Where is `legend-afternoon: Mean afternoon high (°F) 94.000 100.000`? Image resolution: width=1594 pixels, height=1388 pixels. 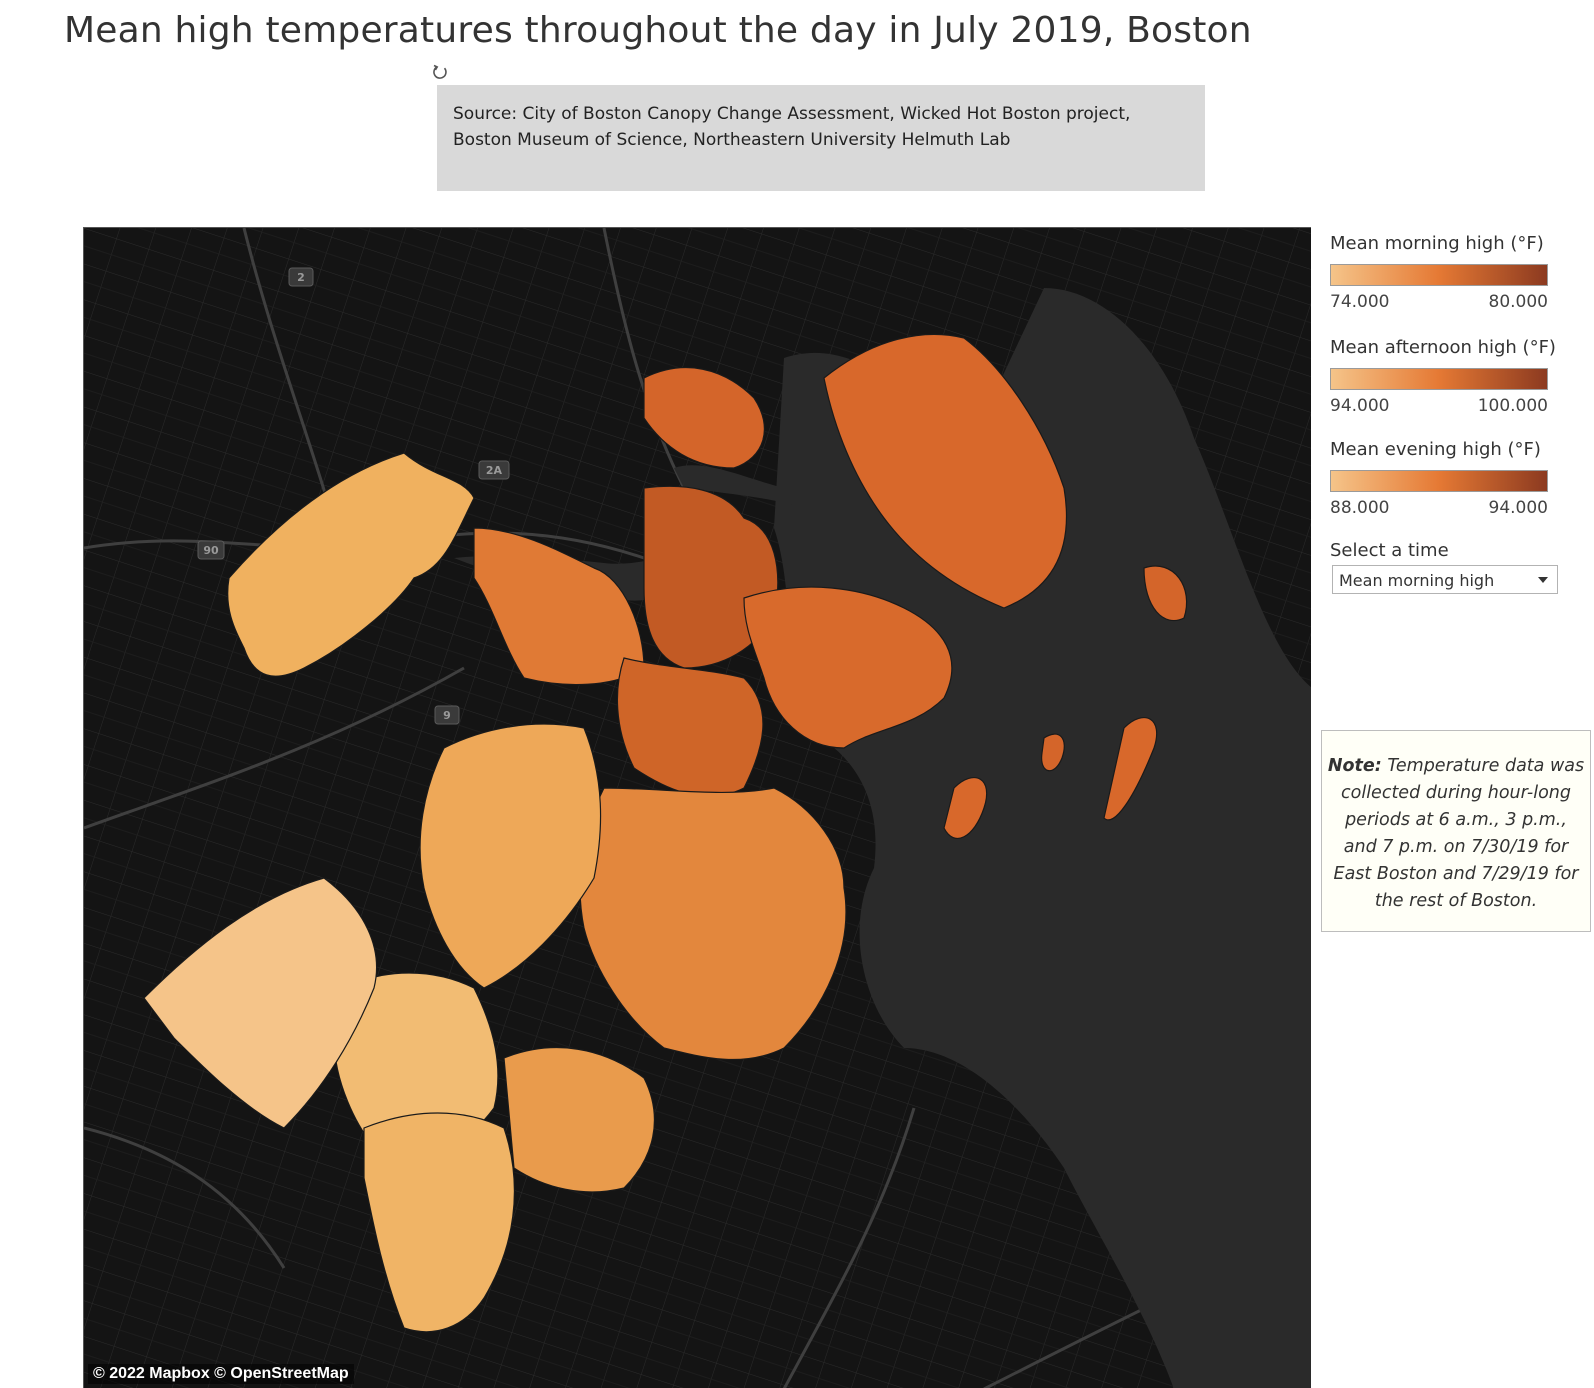 legend-afternoon: Mean afternoon high (°F) 94.000 100.000 is located at coordinates (1445, 376).